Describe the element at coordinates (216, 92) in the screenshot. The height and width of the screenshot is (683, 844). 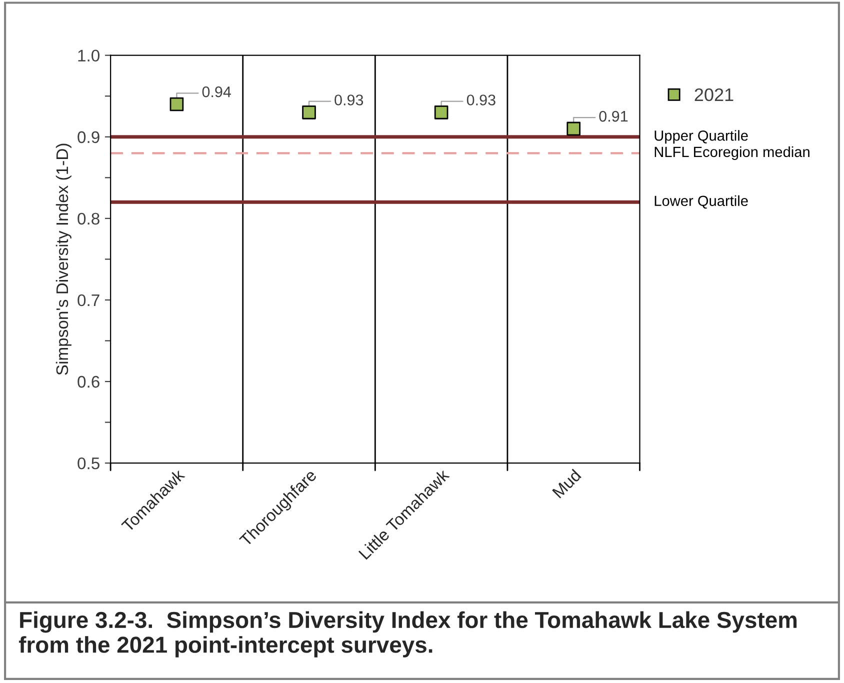
I see `data-label: 0.94` at that location.